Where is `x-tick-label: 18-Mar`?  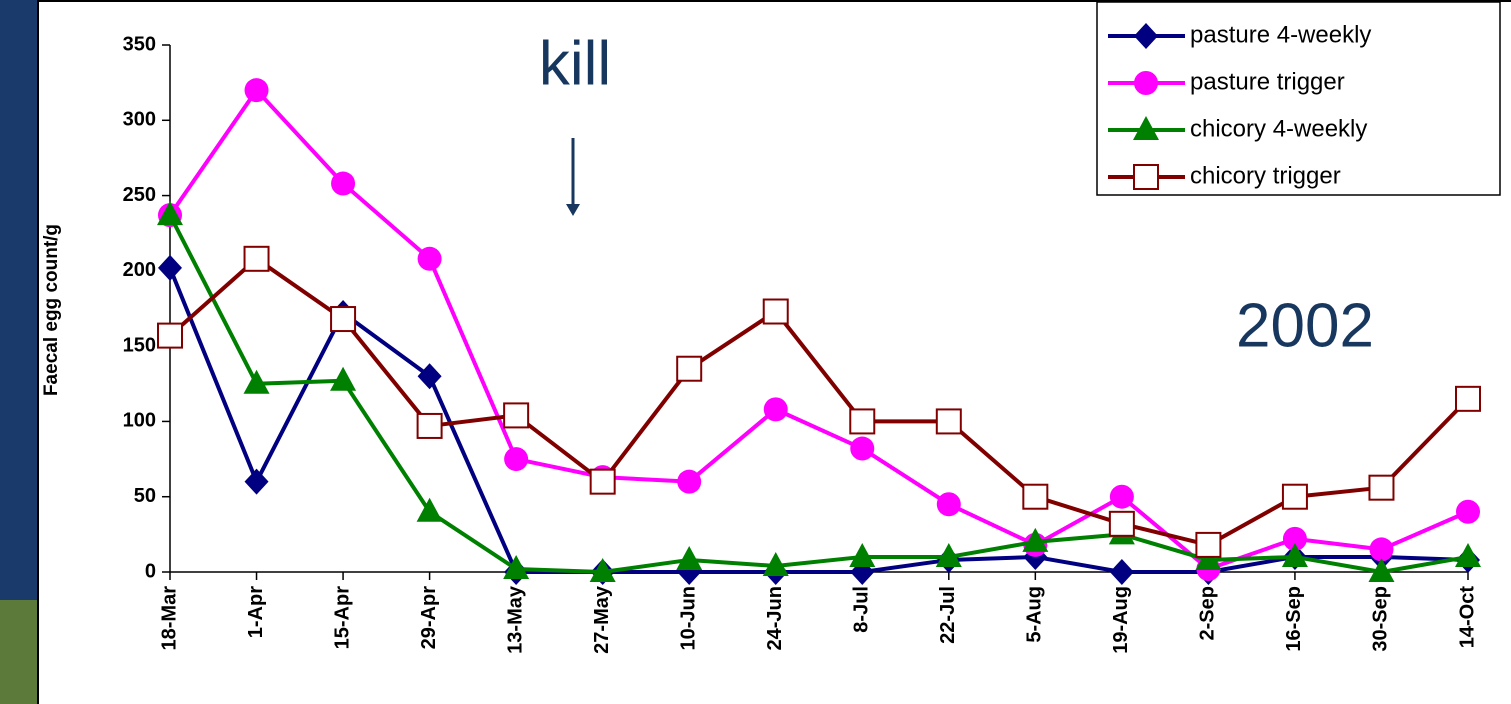 x-tick-label: 18-Mar is located at coordinates (169, 618).